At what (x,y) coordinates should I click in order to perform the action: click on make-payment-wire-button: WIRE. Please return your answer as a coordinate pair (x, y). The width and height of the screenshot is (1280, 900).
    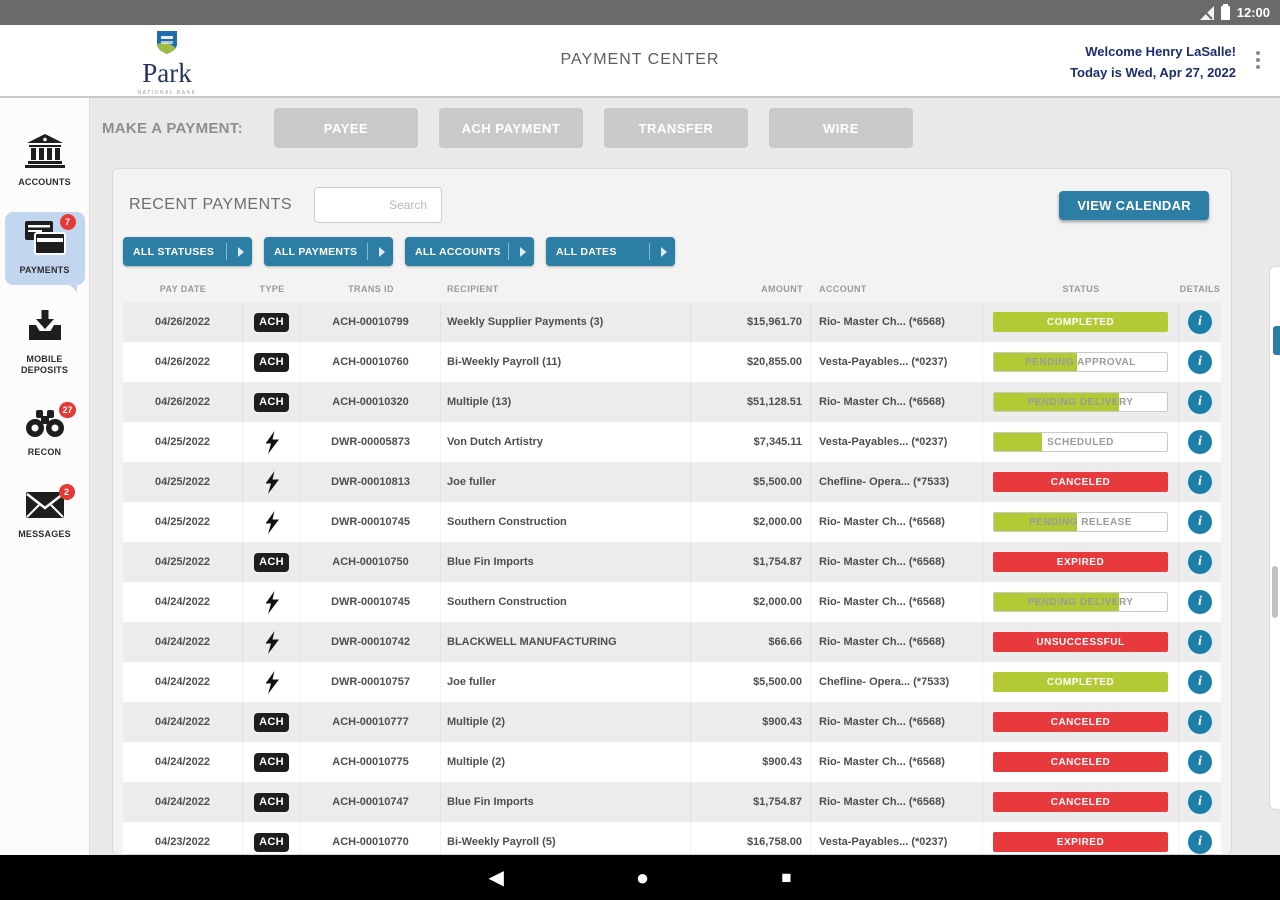
    Looking at the image, I should click on (841, 128).